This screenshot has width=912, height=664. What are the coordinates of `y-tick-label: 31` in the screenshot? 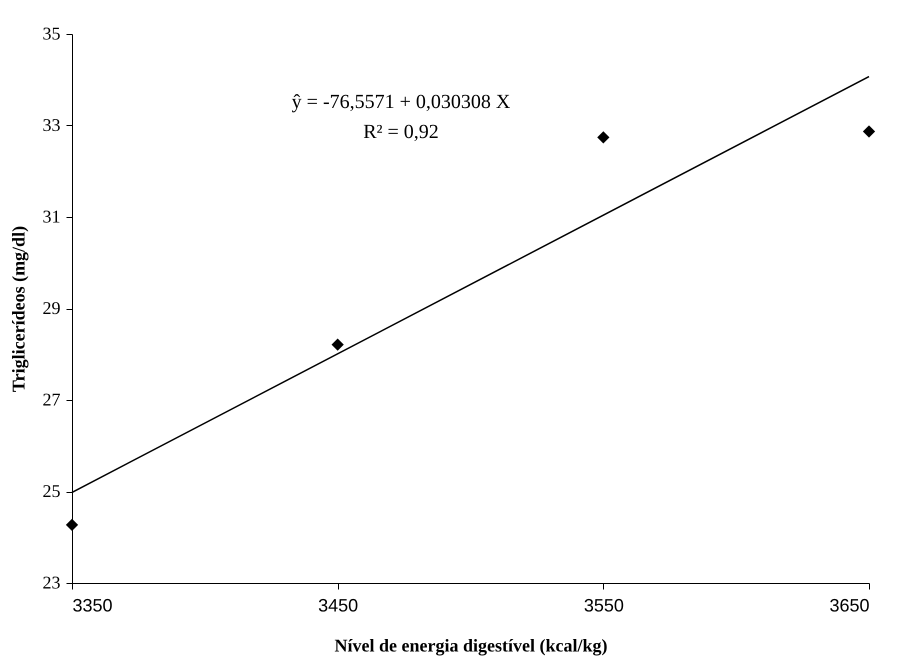 It's located at (51, 216).